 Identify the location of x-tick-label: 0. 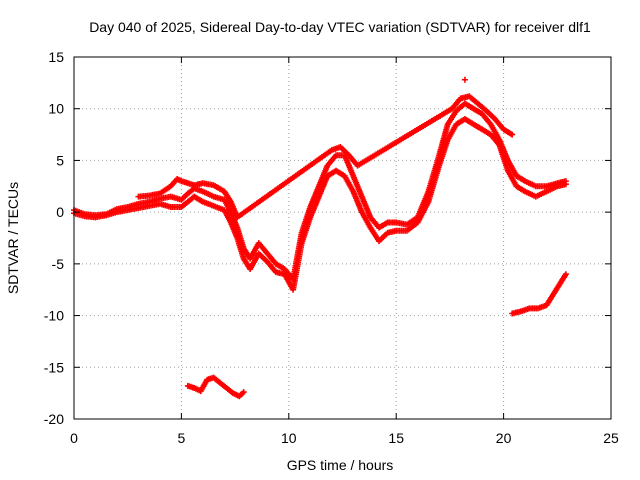
(74, 438).